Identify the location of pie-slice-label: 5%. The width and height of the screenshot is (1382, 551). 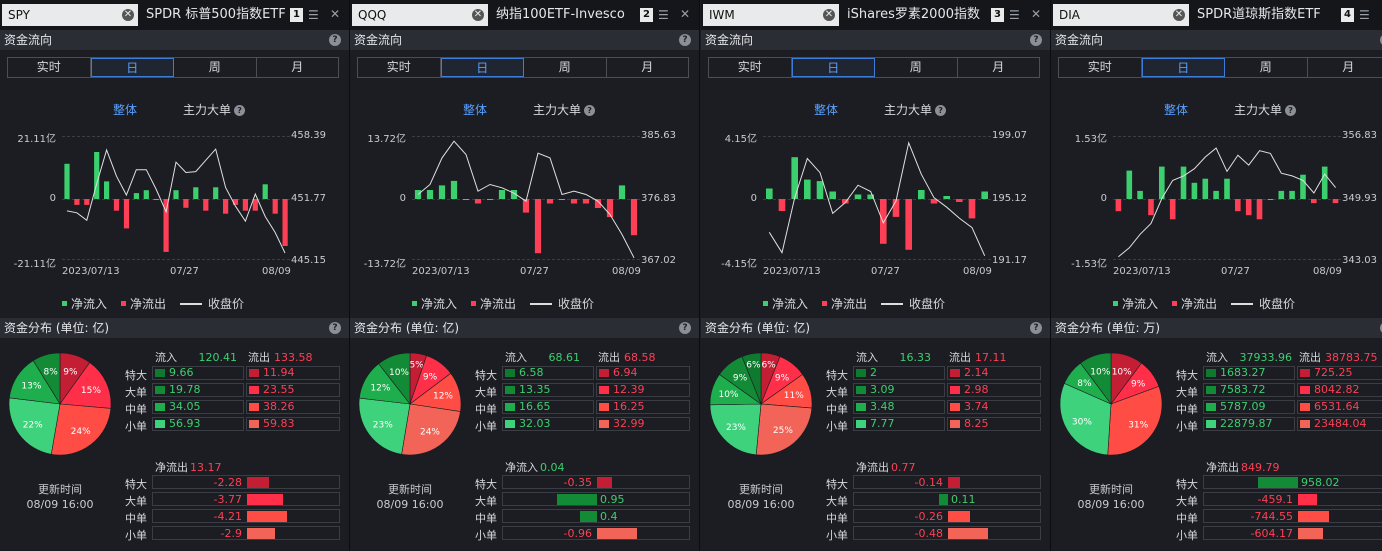
(416, 366).